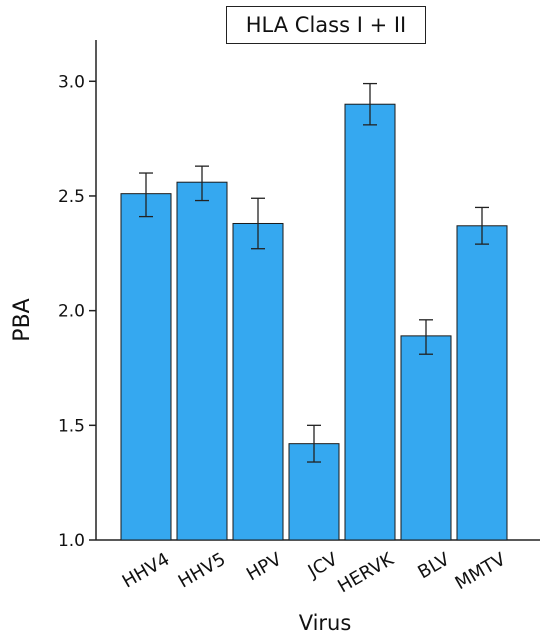 The image size is (550, 641). What do you see at coordinates (71, 197) in the screenshot?
I see `y-tick-label: 2.5` at bounding box center [71, 197].